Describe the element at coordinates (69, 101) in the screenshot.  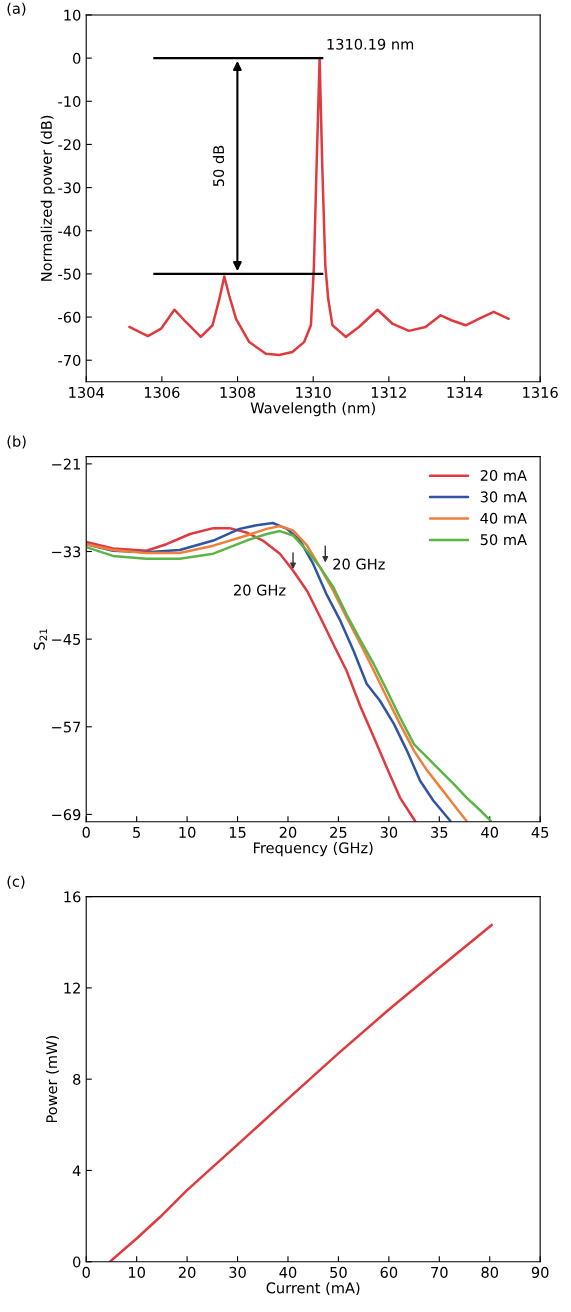
I see `y-tick-label: -10` at that location.